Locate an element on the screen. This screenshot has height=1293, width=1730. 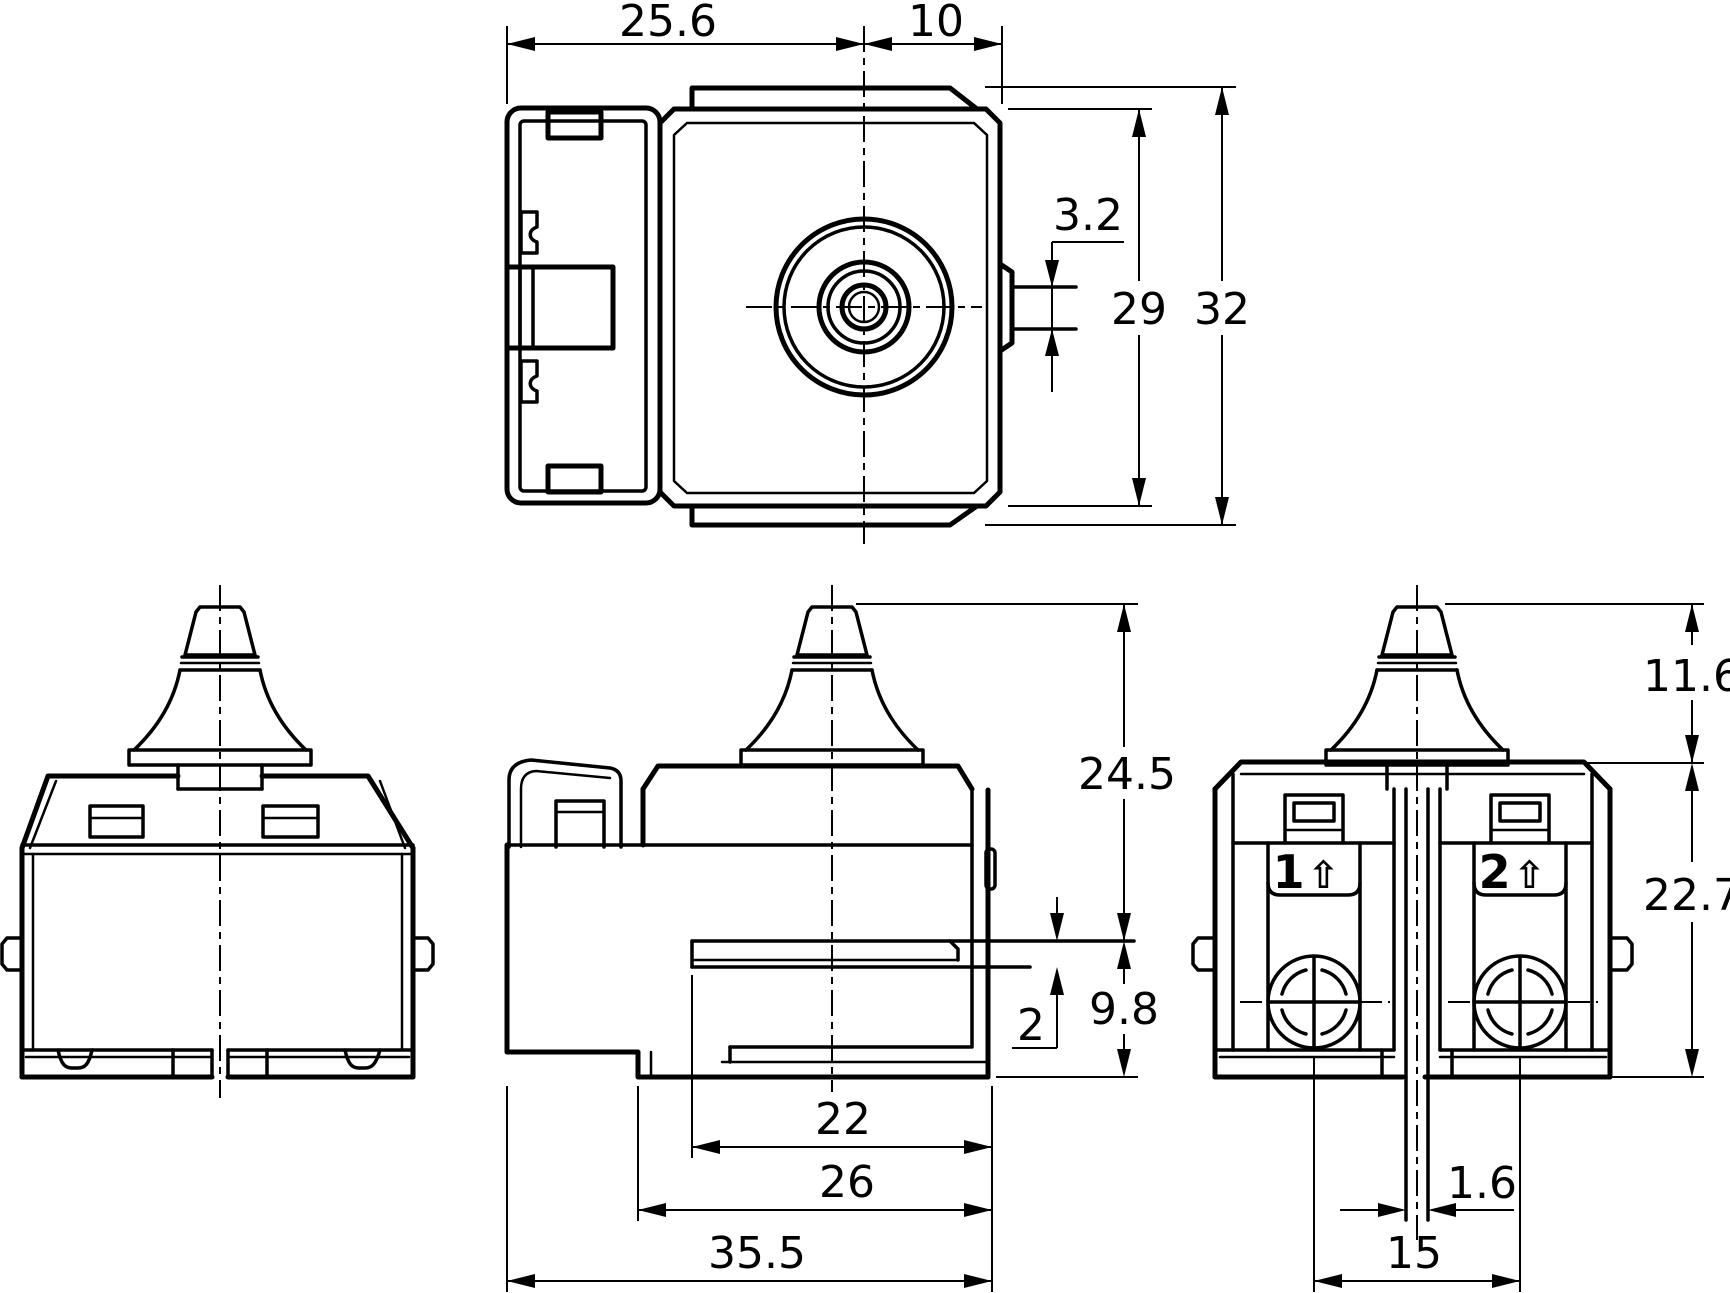
dim-terminal-spacing: 15 is located at coordinates (1417, 1175).